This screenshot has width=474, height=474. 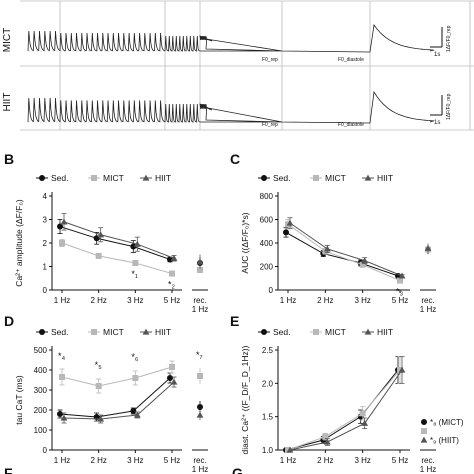 I want to click on panel-label-g: G, so click(x=237, y=469).